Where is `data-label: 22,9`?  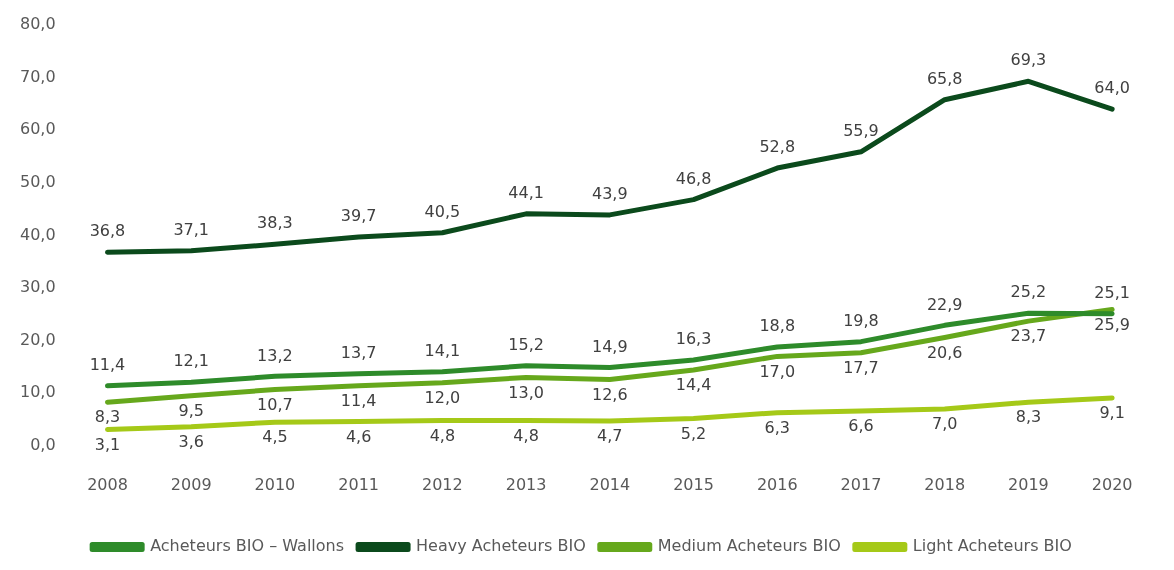
data-label: 22,9 is located at coordinates (944, 304).